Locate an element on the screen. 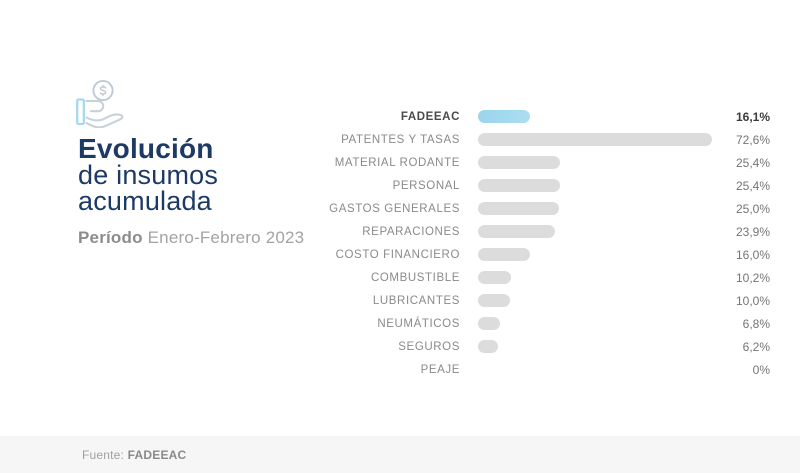  bar-value: 16,1% is located at coordinates (752, 116).